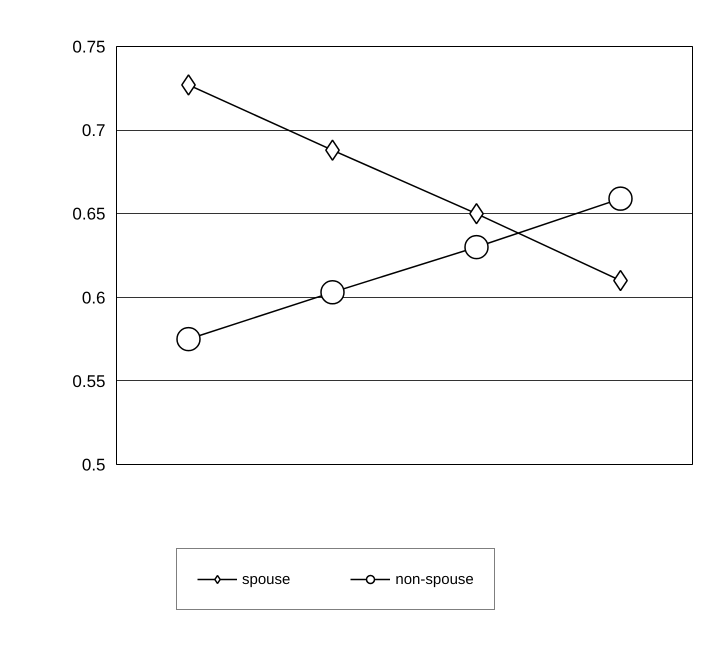 Image resolution: width=709 pixels, height=649 pixels. What do you see at coordinates (434, 579) in the screenshot?
I see `legend-label: non-spouse` at bounding box center [434, 579].